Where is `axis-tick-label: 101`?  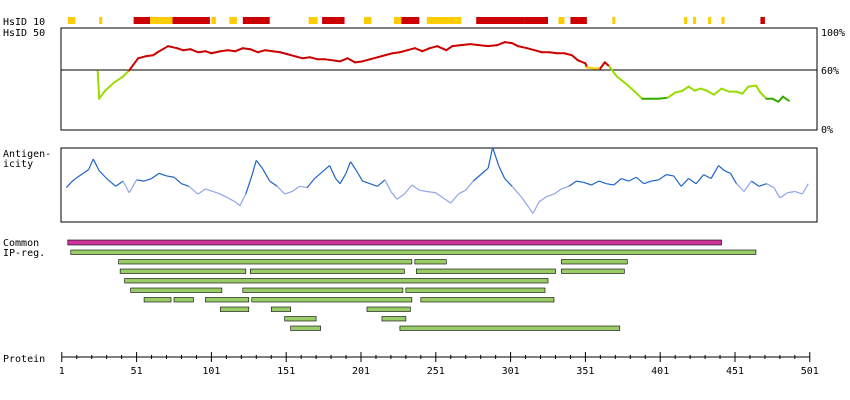 axis-tick-label: 101 is located at coordinates (211, 371).